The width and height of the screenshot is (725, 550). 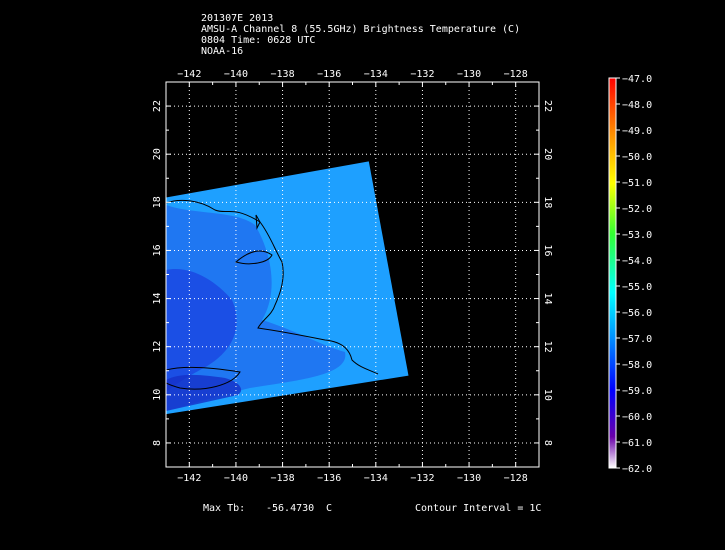 What do you see at coordinates (283, 74) in the screenshot?
I see `x-tick-label-top: −138` at bounding box center [283, 74].